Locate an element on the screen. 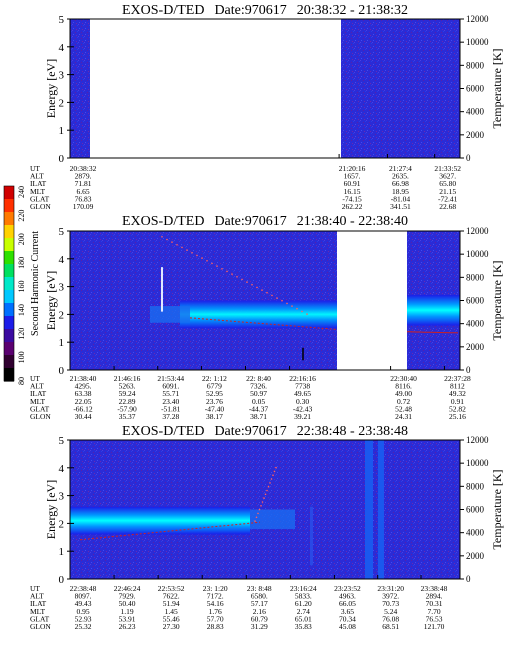 This screenshot has height=649, width=505. table-cell: 121.70 is located at coordinates (434, 626).